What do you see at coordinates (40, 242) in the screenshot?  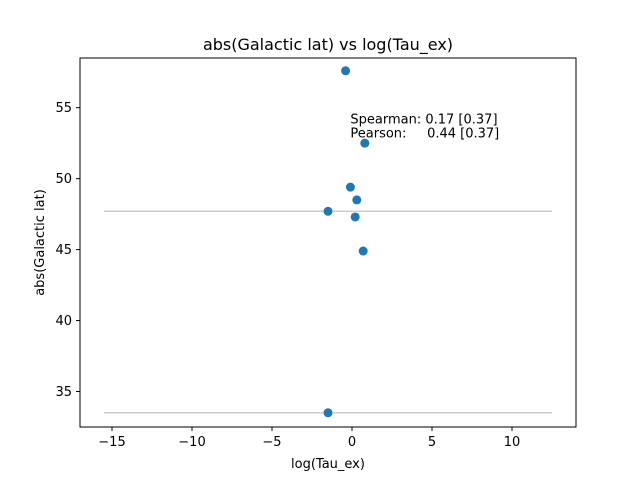 I see `y-axis-label: abs(Galactic lat)` at bounding box center [40, 242].